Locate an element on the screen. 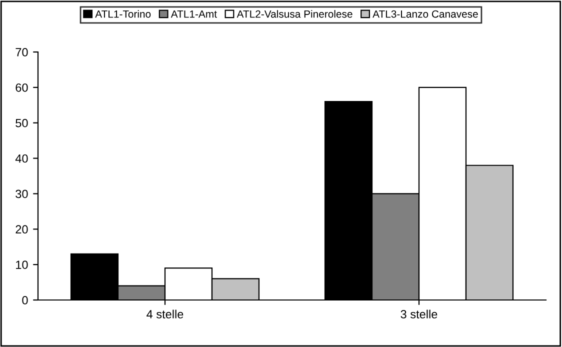 This screenshot has height=347, width=562. x-tick-label: 4 stelle is located at coordinates (165, 314).